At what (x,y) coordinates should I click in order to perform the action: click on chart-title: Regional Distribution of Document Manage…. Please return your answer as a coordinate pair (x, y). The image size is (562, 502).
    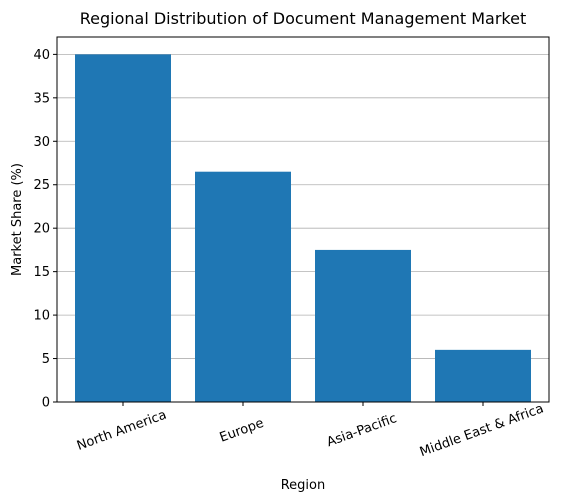
    Looking at the image, I should click on (303, 18).